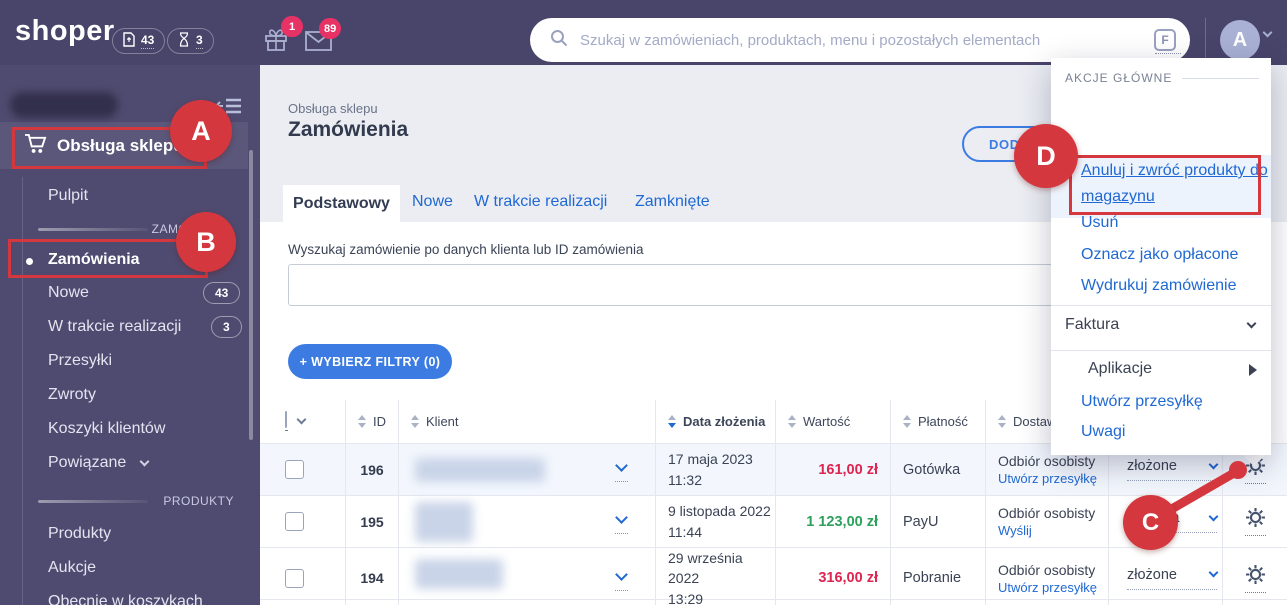  What do you see at coordinates (72, 395) in the screenshot?
I see `sidebar-item-zwroty: Zwroty` at bounding box center [72, 395].